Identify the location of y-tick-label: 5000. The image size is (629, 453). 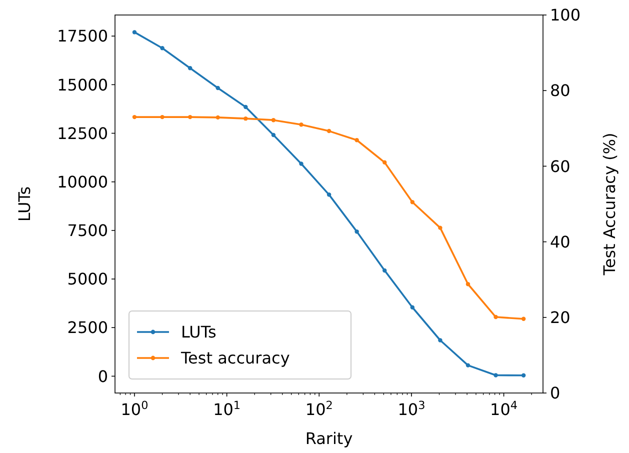
(87, 279).